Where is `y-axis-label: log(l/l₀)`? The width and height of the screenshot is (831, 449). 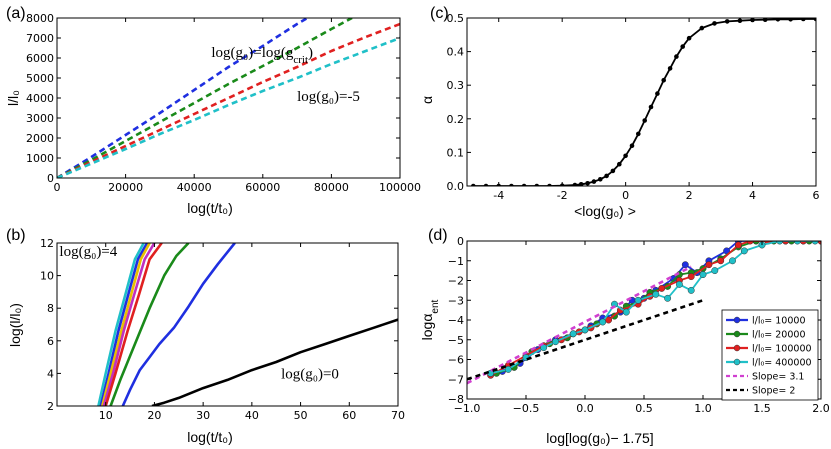
y-axis-label: log(l/l₀) is located at coordinates (15, 325).